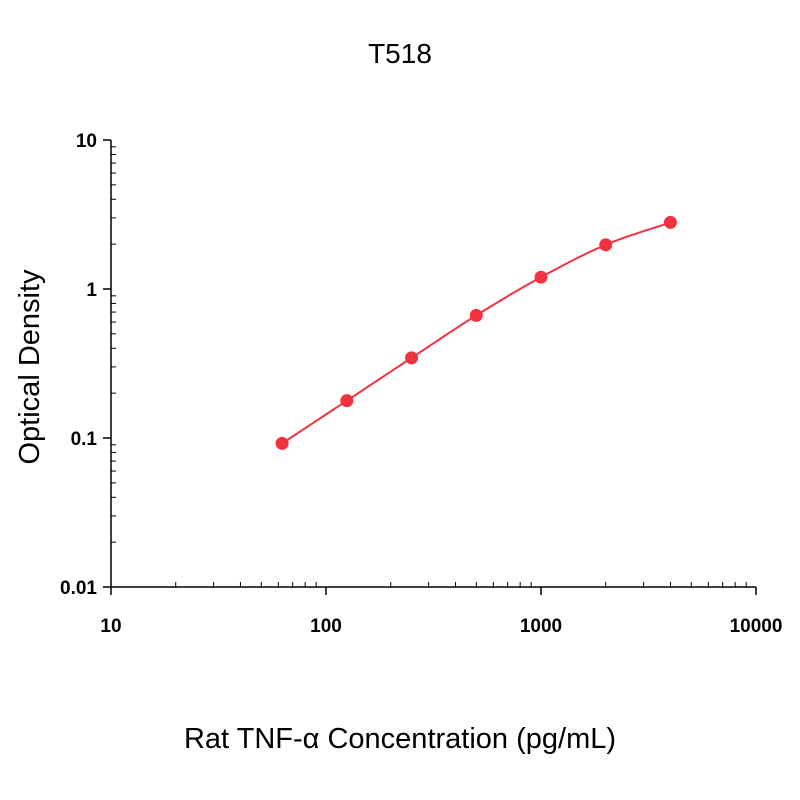 The height and width of the screenshot is (800, 800). I want to click on y-ticks: 0.01 0.1 1 10, so click(88, 365).